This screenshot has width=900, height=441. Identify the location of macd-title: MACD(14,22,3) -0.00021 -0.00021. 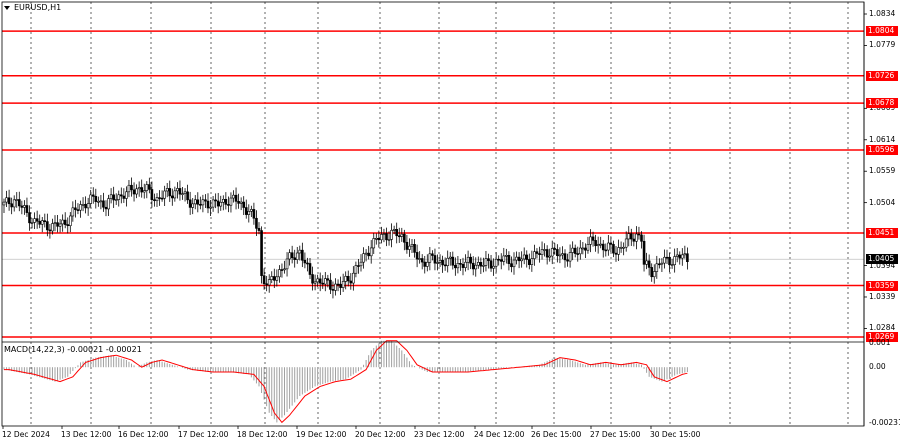
(73, 349).